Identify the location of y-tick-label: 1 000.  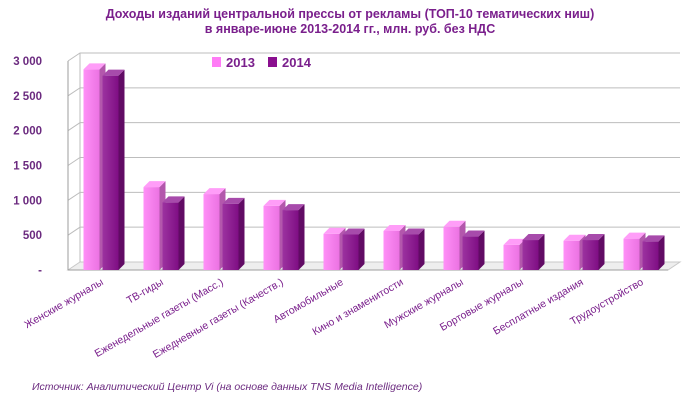
(27, 201).